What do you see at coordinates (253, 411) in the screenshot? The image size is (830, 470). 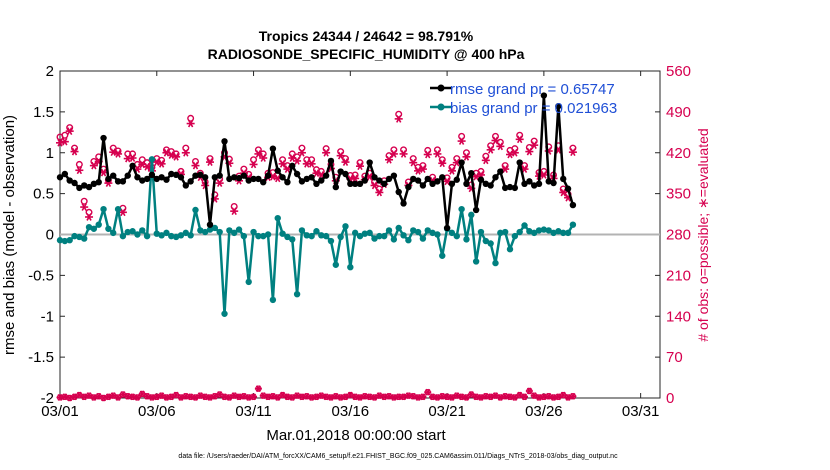 I see `x-tick-label: 03/11` at bounding box center [253, 411].